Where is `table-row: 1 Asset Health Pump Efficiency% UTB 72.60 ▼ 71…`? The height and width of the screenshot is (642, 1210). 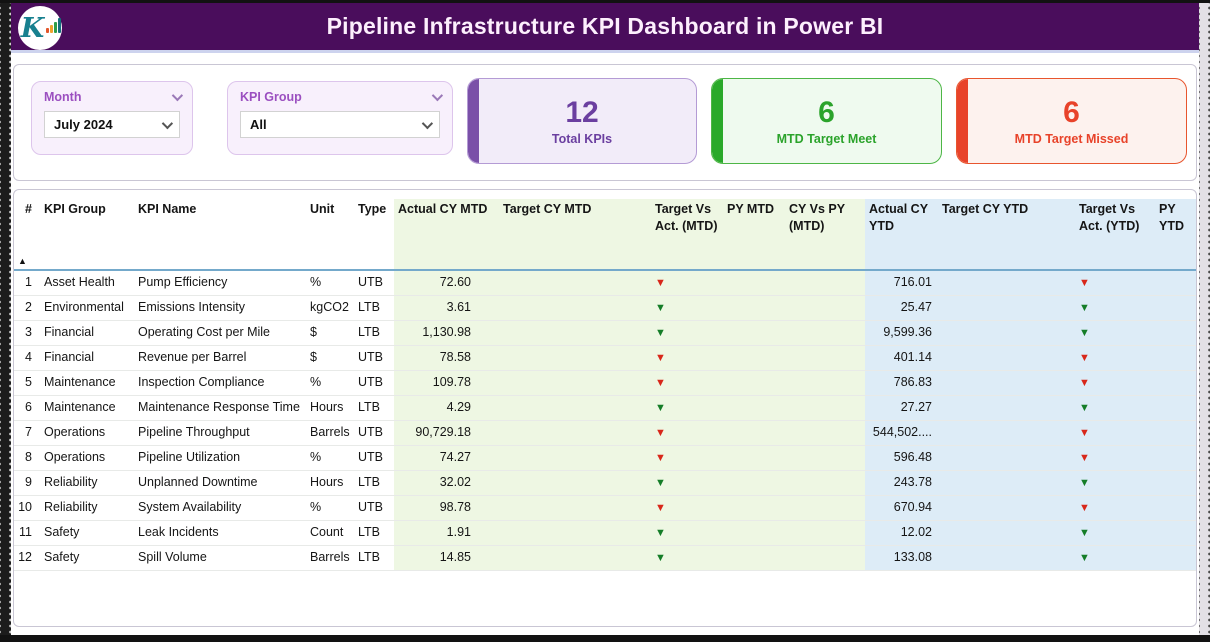
table-row: 1 Asset Health Pump Efficiency% UTB 72.60 ▼ 71… is located at coordinates (605, 283).